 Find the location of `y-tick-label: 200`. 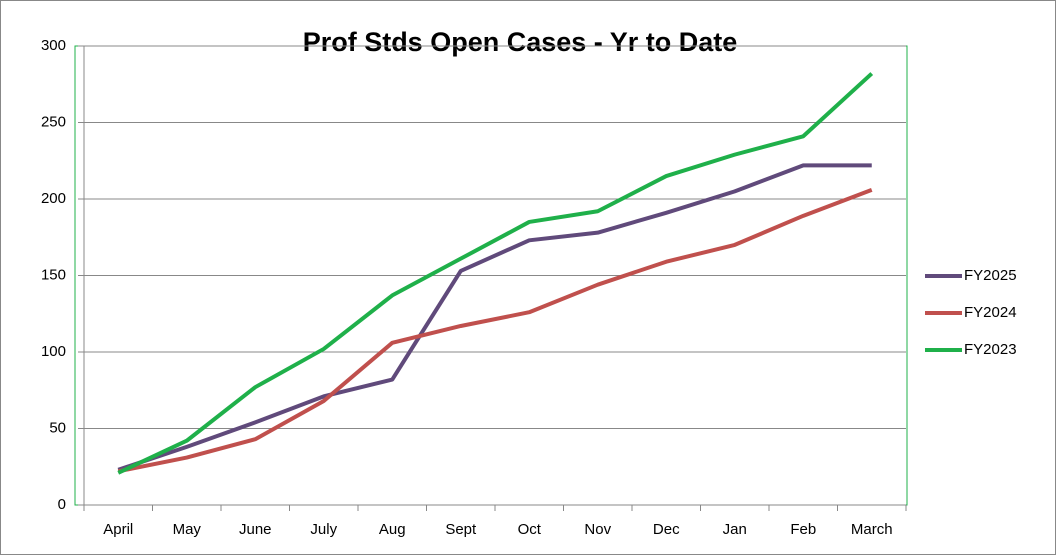

y-tick-label: 200 is located at coordinates (53, 198).